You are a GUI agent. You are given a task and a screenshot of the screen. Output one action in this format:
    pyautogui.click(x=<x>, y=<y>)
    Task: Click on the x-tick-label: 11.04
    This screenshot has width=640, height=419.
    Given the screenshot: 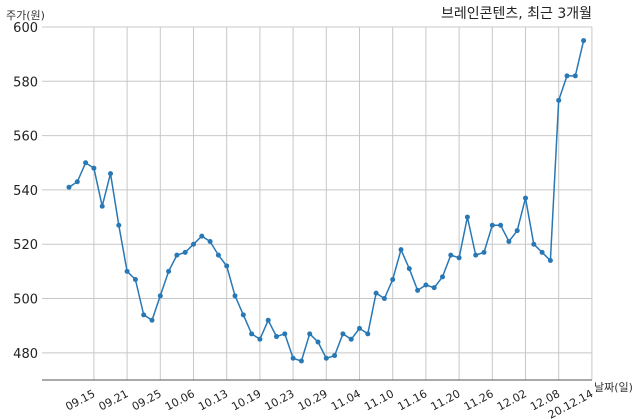 What is the action you would take?
    pyautogui.click(x=346, y=400)
    